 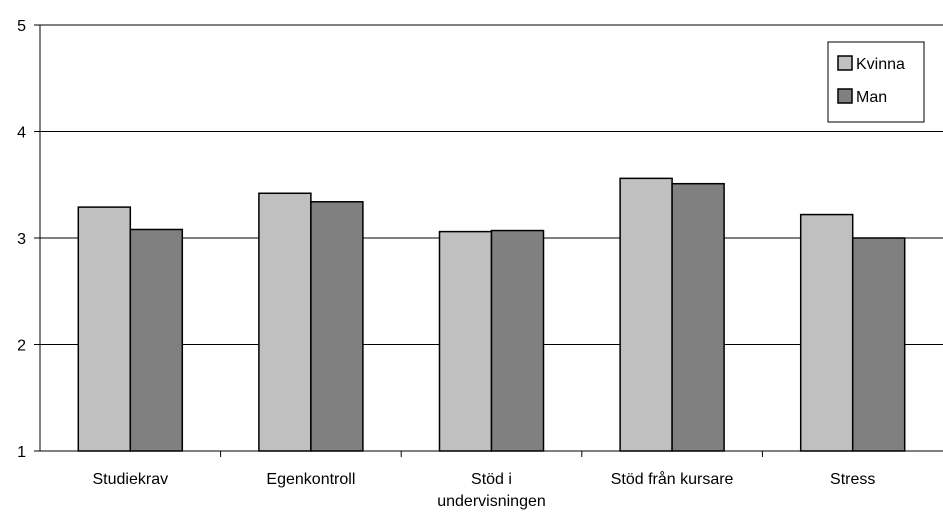 I want to click on legend-swatch-man, so click(x=845, y=96).